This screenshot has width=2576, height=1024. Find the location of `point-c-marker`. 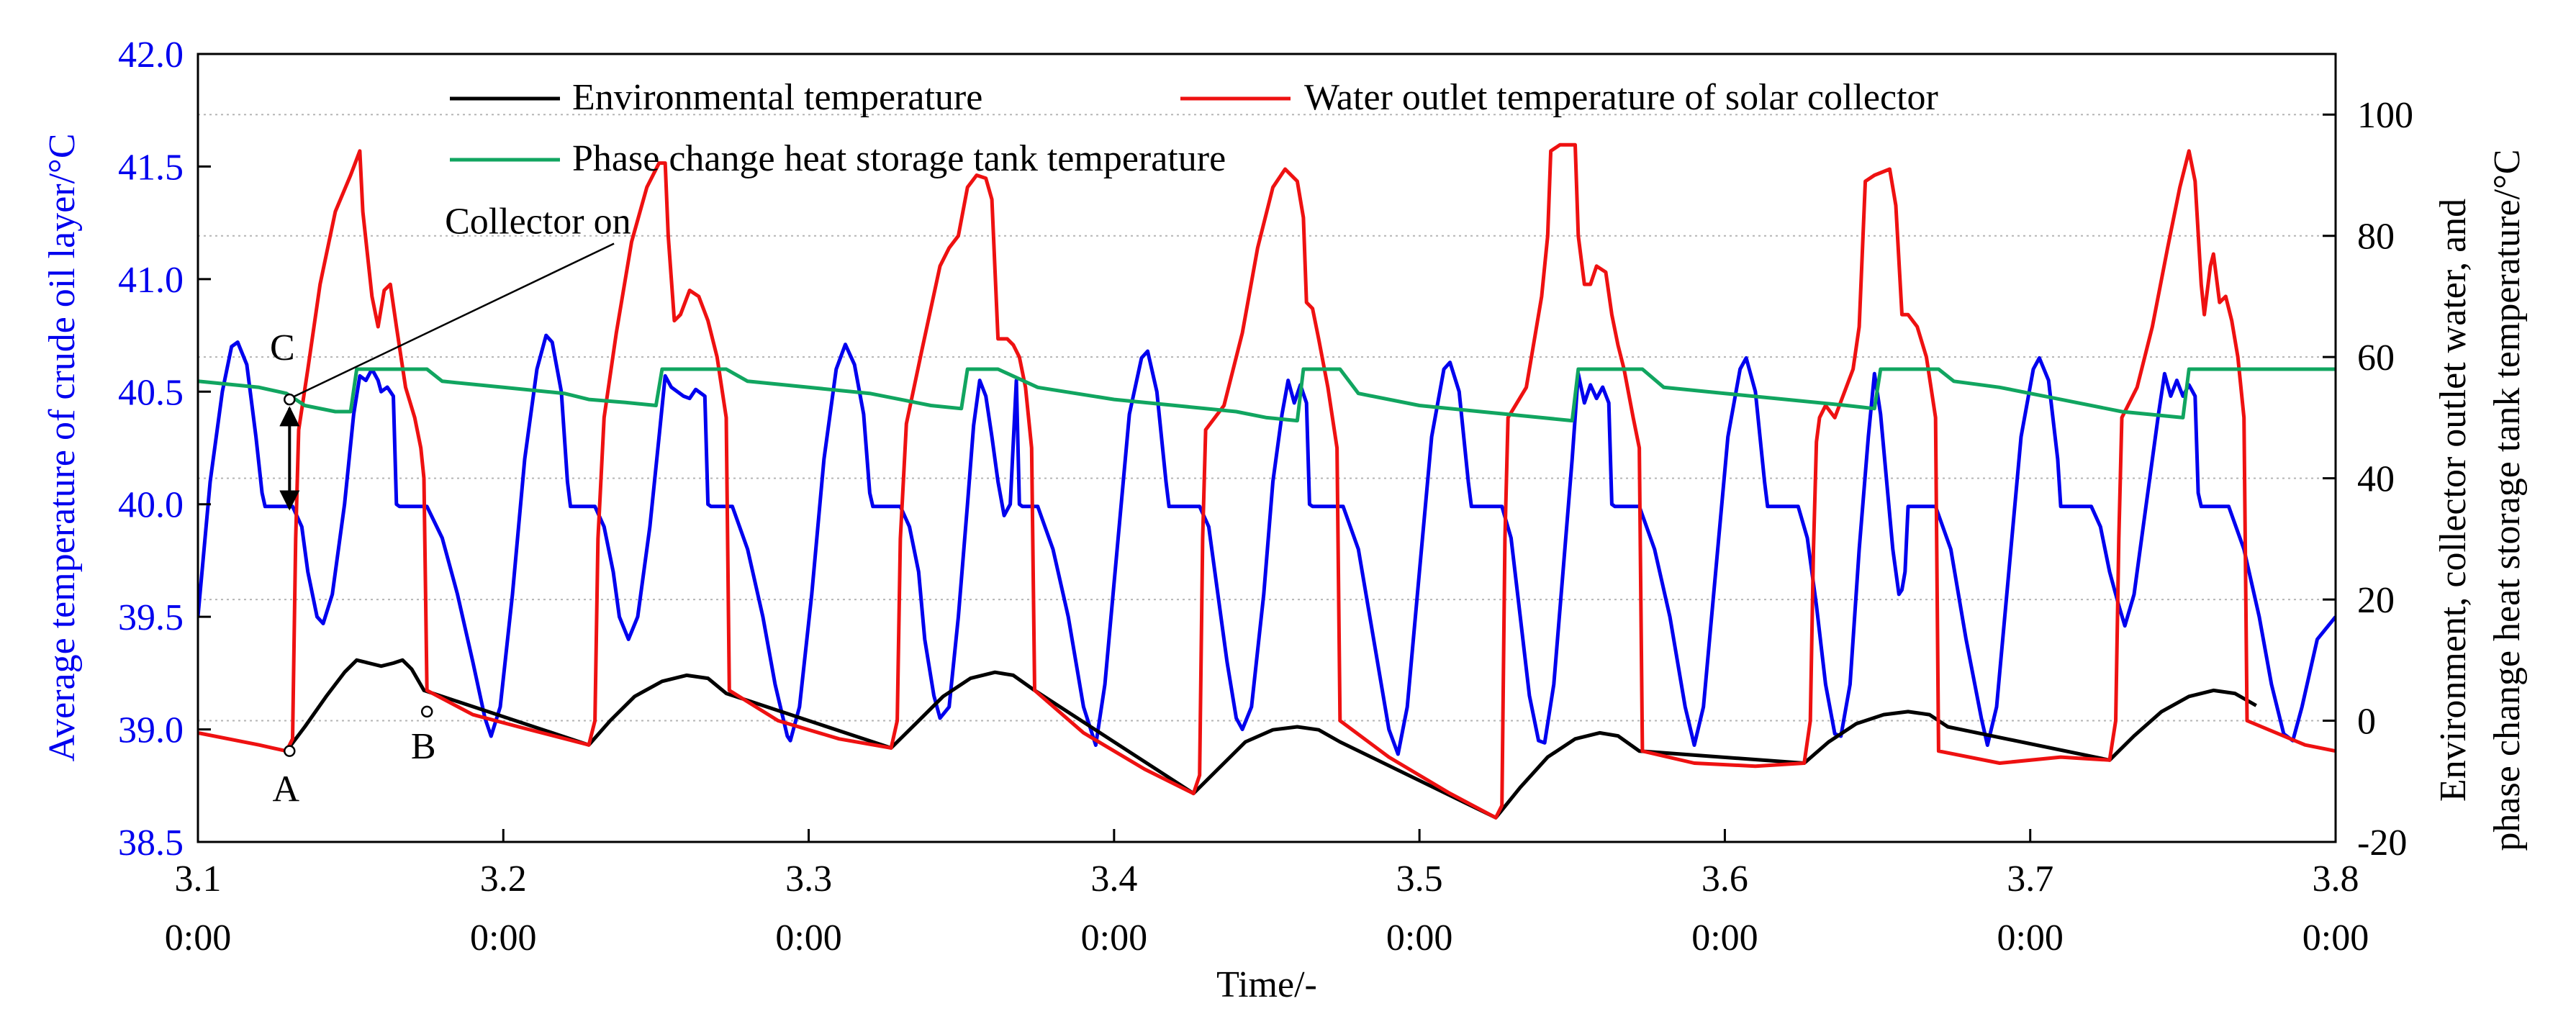

point-c-marker is located at coordinates (290, 399).